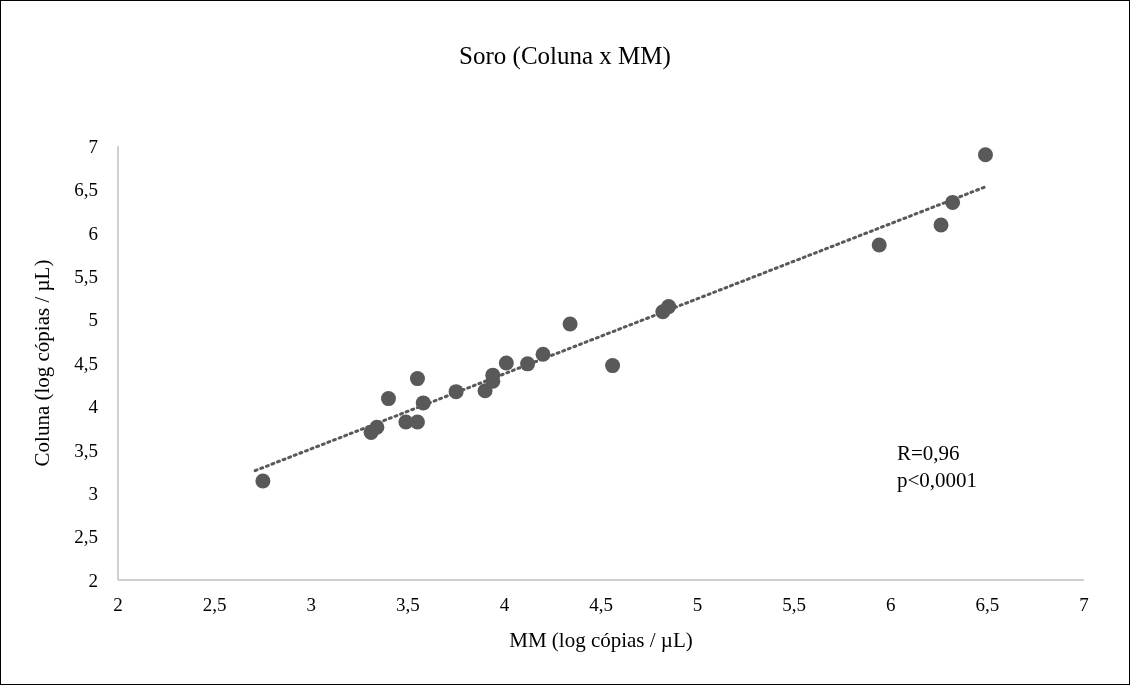 This screenshot has height=685, width=1130. Describe the element at coordinates (987, 605) in the screenshot. I see `x-tick-label: 6,5` at that location.